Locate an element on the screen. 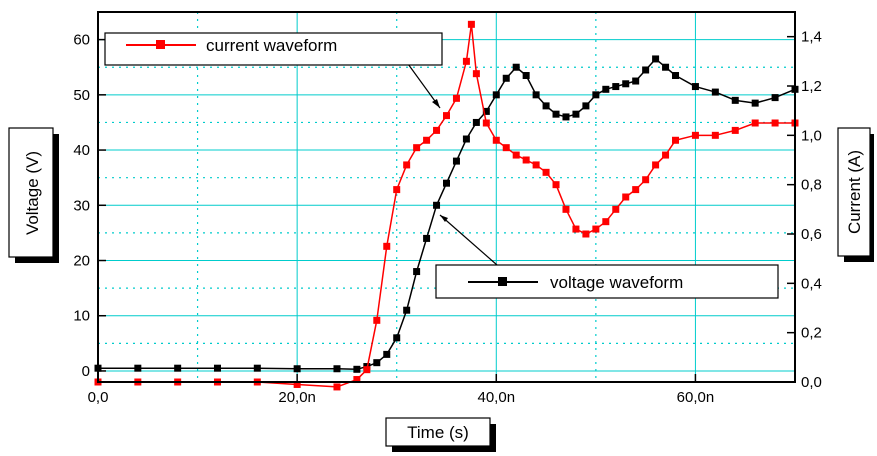  y-right-tick-label: 0,0 is located at coordinates (811, 382).